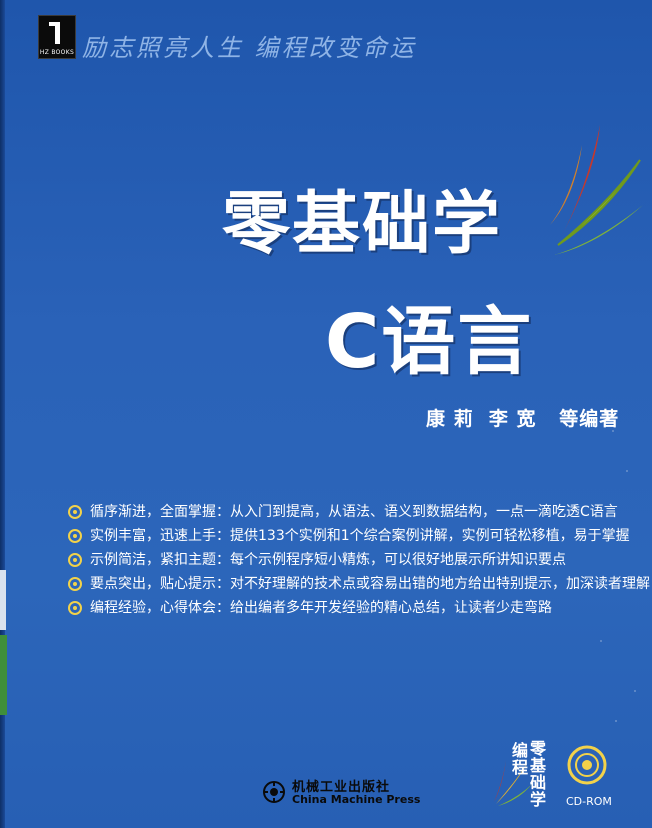  I want to click on publisher-logo-text: HZ BOOKS, so click(57, 52).